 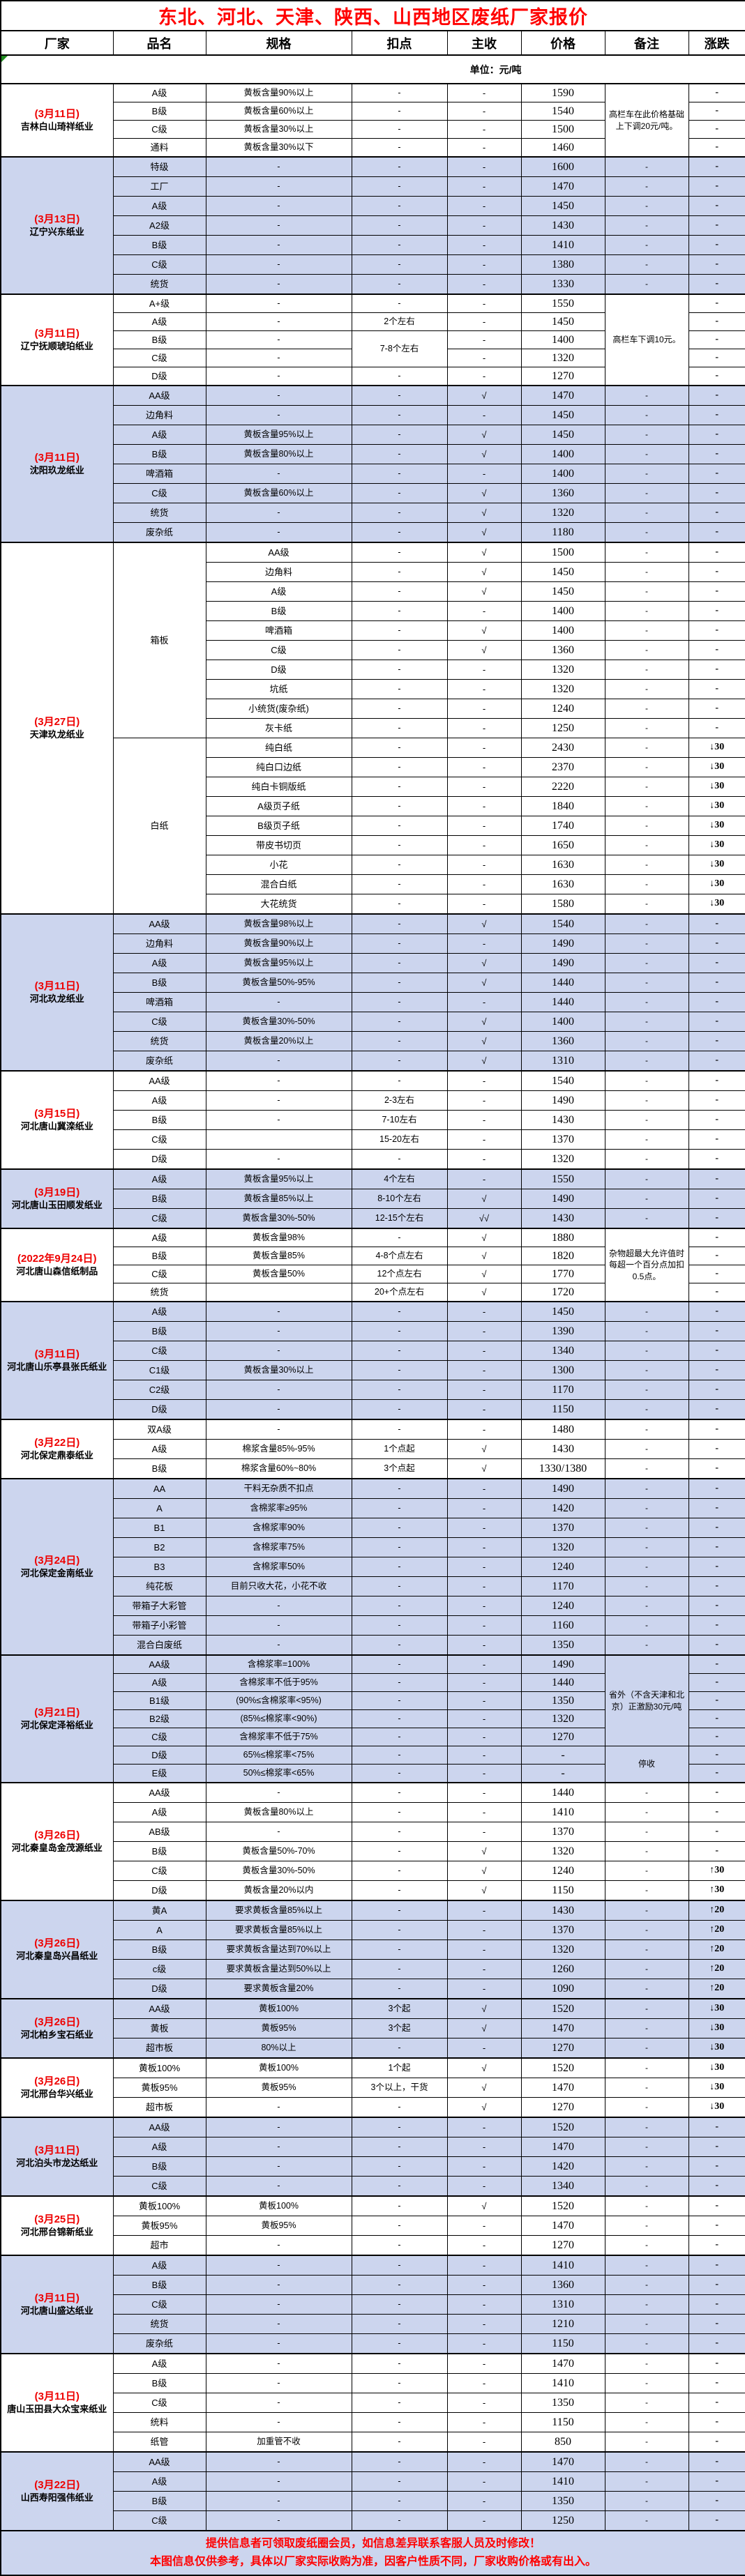 I want to click on cell-product: 黄A, so click(x=159, y=1910).